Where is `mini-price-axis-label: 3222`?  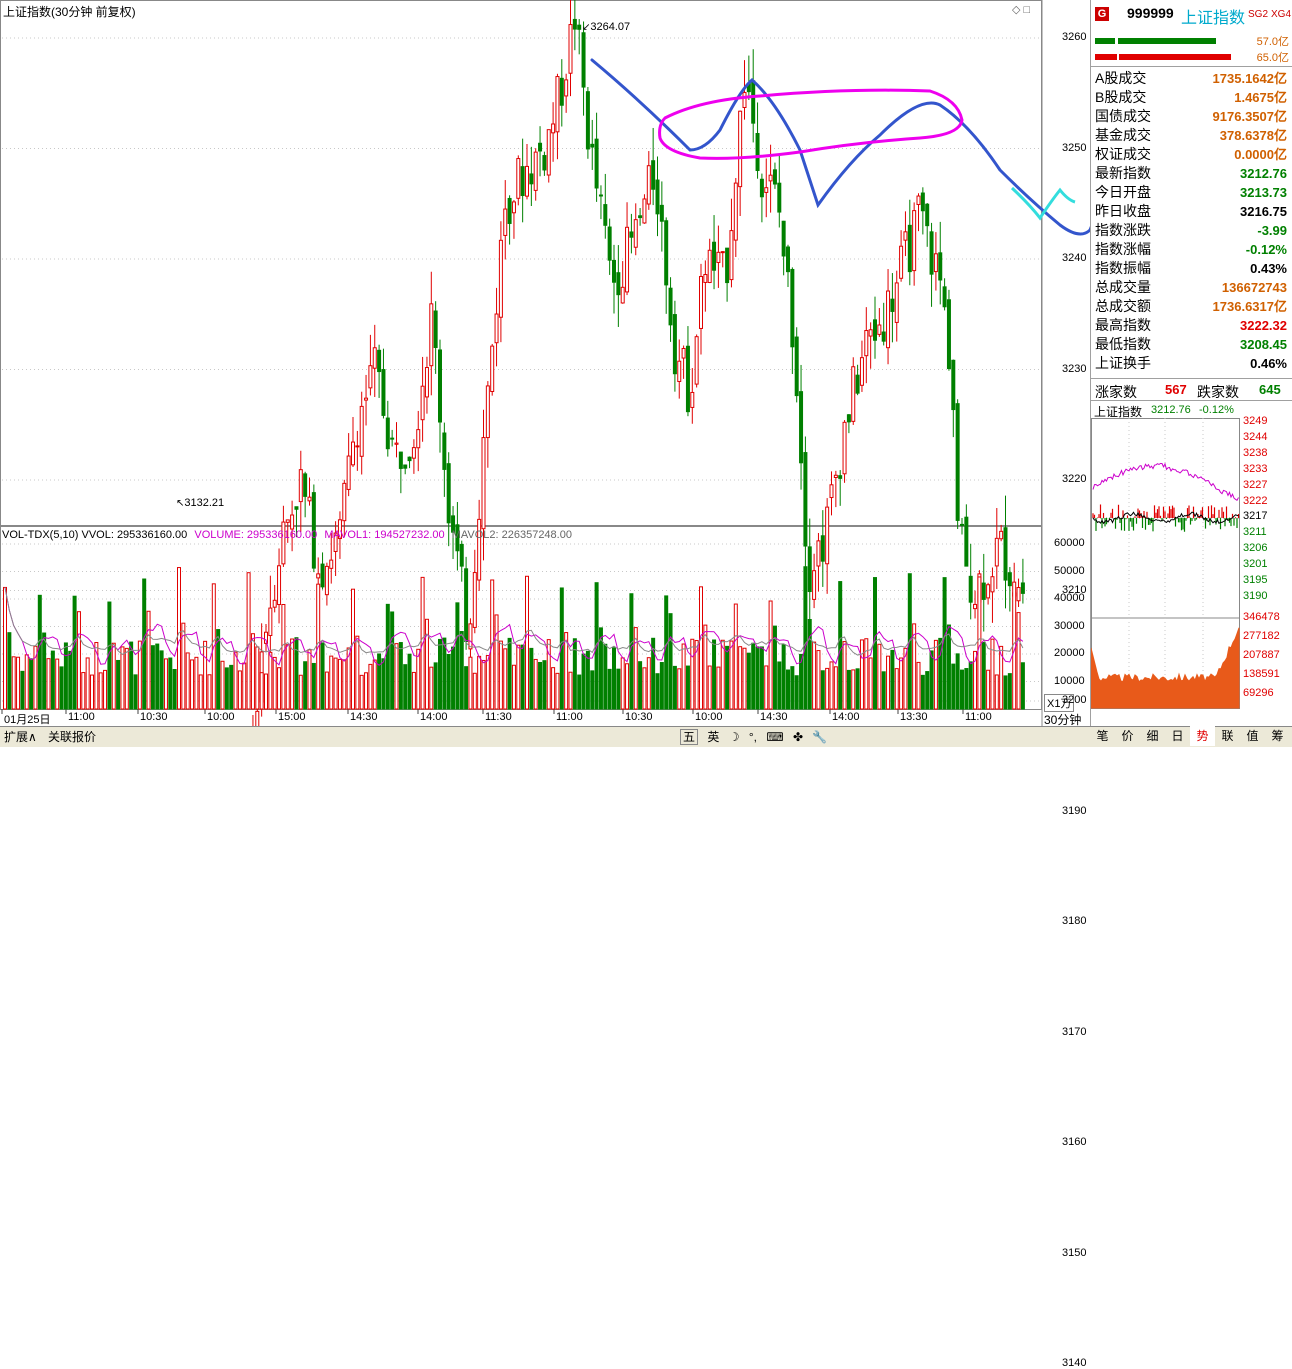 mini-price-axis-label: 3222 is located at coordinates (1255, 500).